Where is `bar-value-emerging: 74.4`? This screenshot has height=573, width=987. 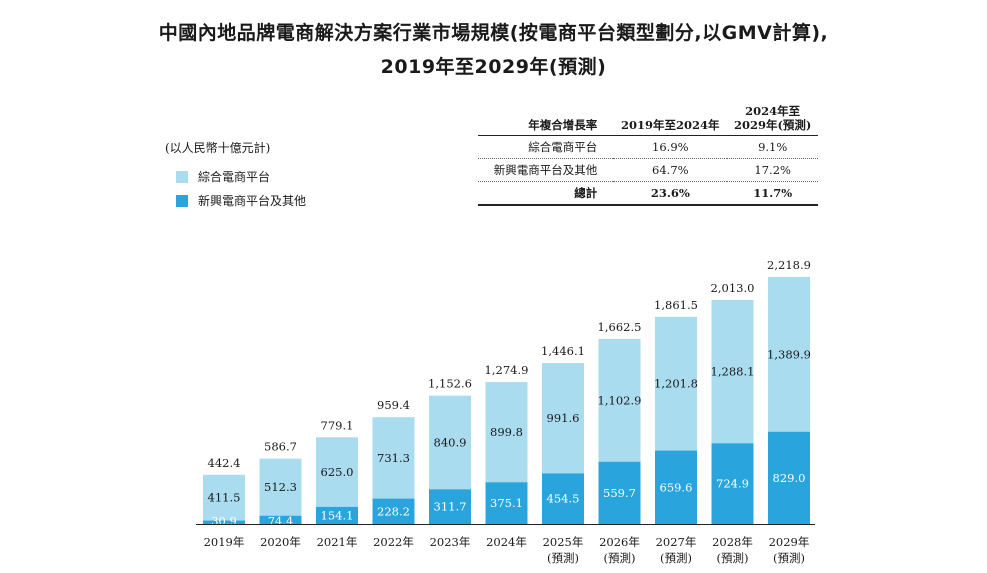
bar-value-emerging: 74.4 is located at coordinates (281, 521).